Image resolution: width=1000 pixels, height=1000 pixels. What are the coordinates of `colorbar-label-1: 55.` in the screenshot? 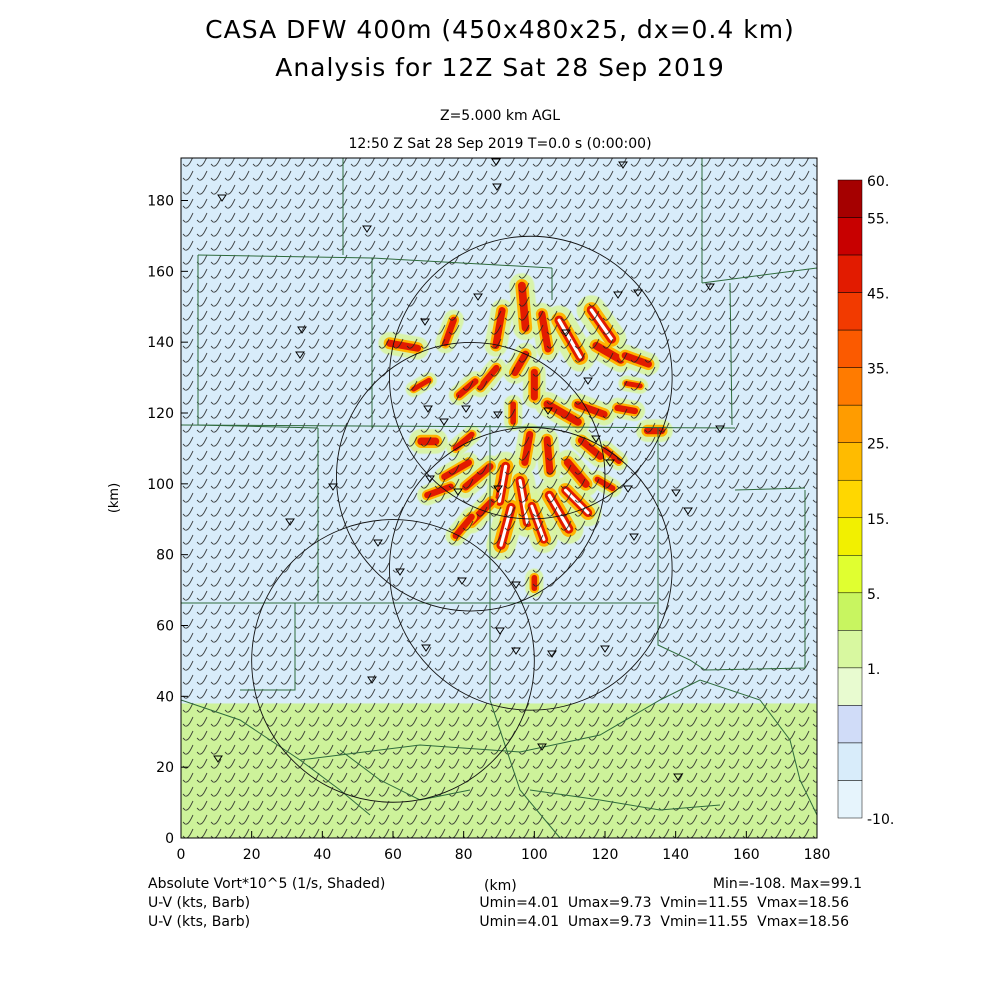 It's located at (878, 220).